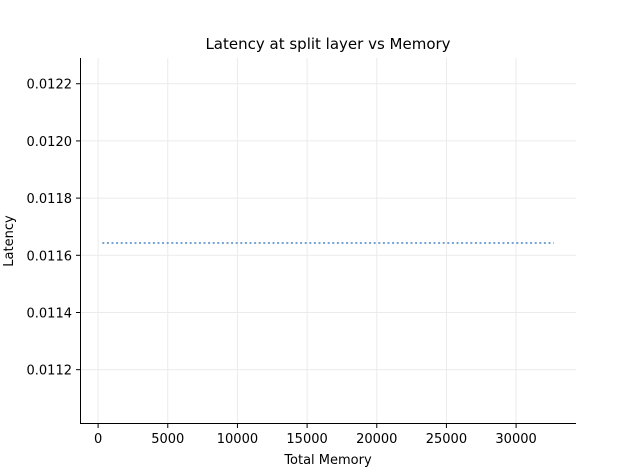 Image resolution: width=640 pixels, height=476 pixels. Describe the element at coordinates (9, 241) in the screenshot. I see `y-axis-label: Latency` at that location.